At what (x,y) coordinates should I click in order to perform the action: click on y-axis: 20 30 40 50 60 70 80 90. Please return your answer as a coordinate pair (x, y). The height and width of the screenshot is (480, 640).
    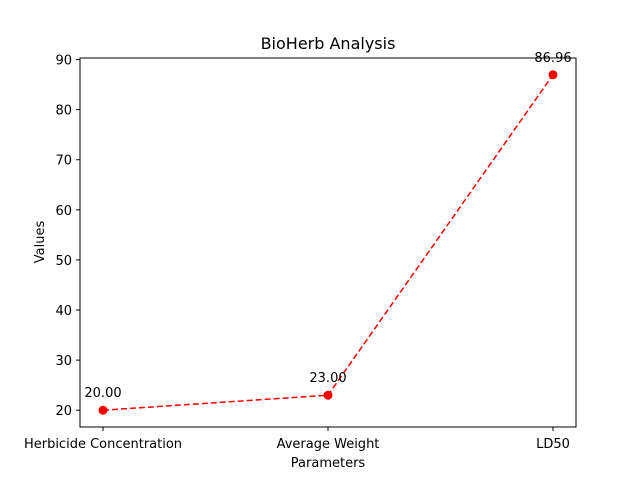
    Looking at the image, I should click on (67, 236).